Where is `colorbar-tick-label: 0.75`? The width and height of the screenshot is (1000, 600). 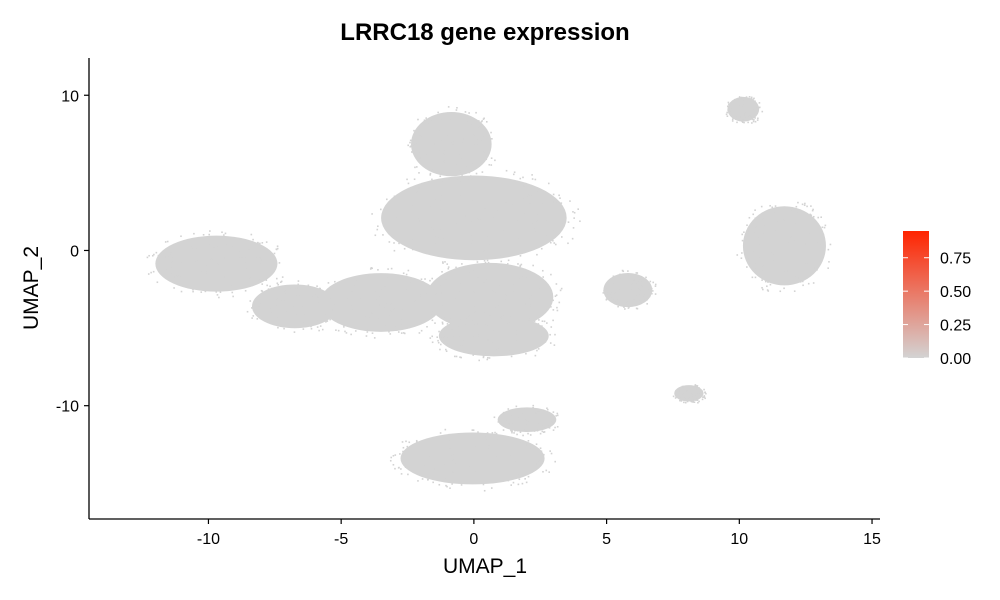
colorbar-tick-label: 0.75 is located at coordinates (955, 259).